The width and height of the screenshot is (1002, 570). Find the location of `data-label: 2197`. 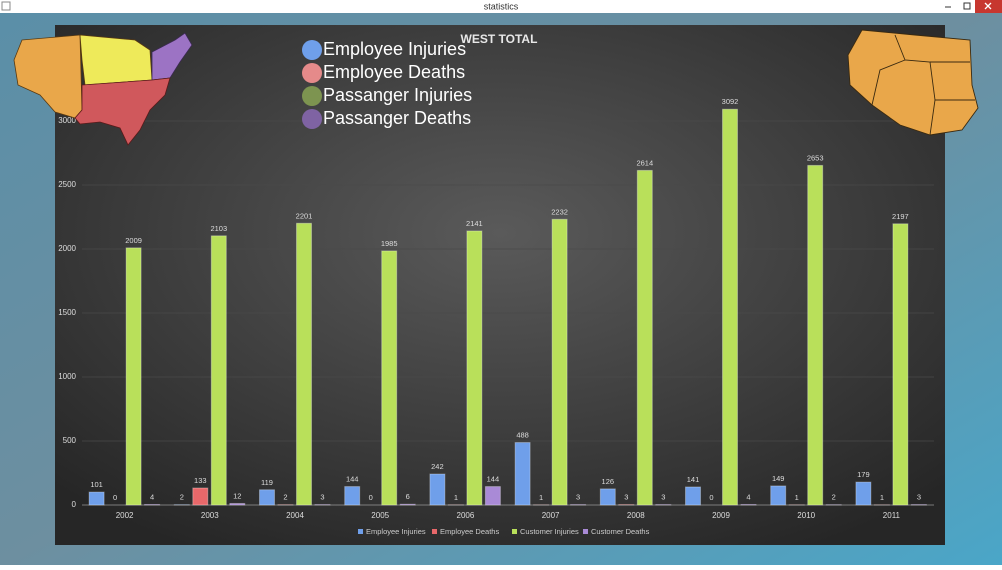

data-label: 2197 is located at coordinates (900, 216).